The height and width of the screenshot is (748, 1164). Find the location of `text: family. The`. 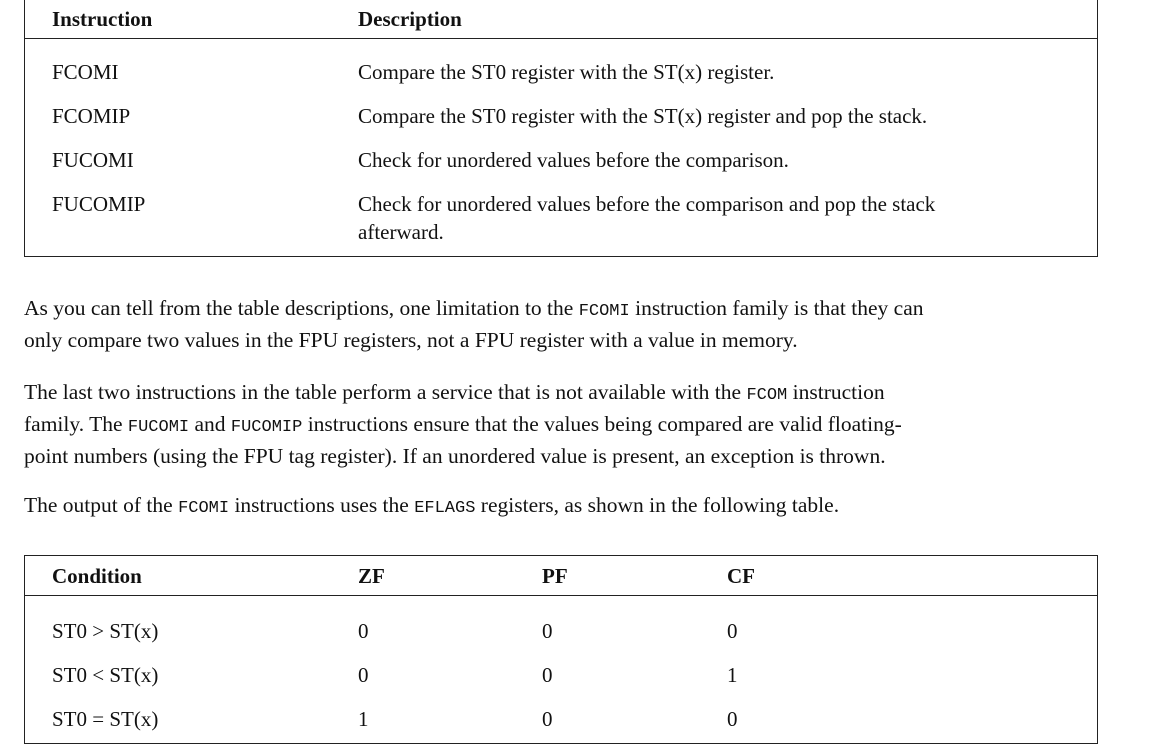

text: family. The is located at coordinates (76, 424).